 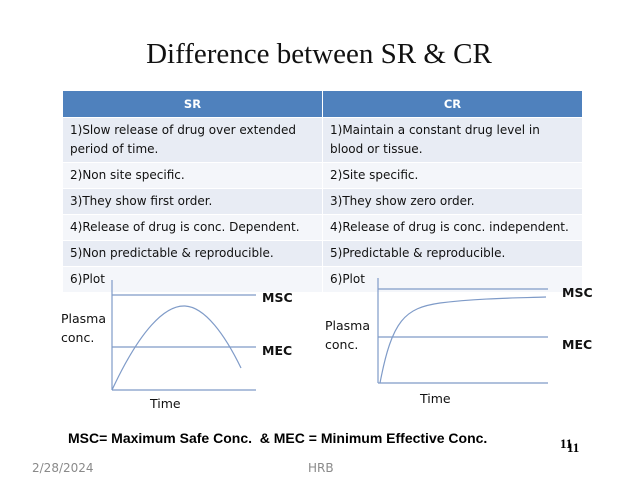 What do you see at coordinates (321, 468) in the screenshot?
I see `footer-author: HRB` at bounding box center [321, 468].